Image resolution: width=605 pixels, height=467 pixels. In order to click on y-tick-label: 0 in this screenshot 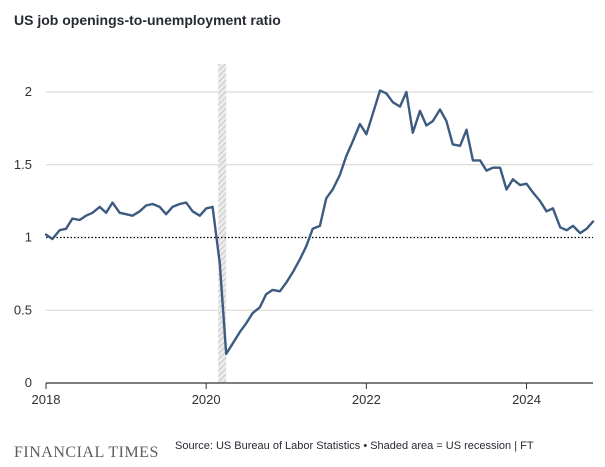, I will do `click(28, 382)`.